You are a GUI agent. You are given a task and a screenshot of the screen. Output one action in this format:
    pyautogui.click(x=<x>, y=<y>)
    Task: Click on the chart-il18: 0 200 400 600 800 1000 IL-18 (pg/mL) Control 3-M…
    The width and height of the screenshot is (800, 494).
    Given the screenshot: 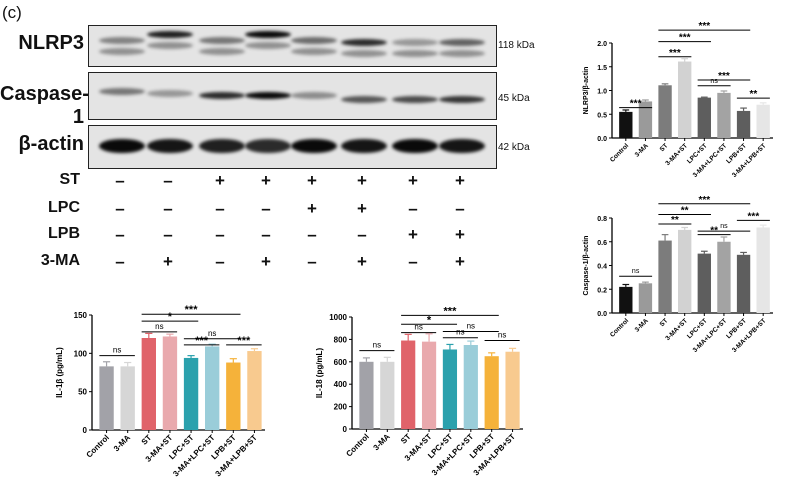 What is the action you would take?
    pyautogui.click(x=419, y=391)
    